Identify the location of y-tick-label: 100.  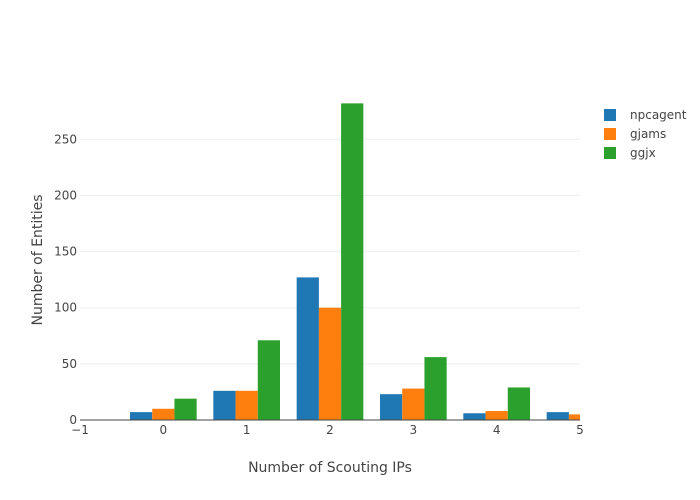
(65, 308).